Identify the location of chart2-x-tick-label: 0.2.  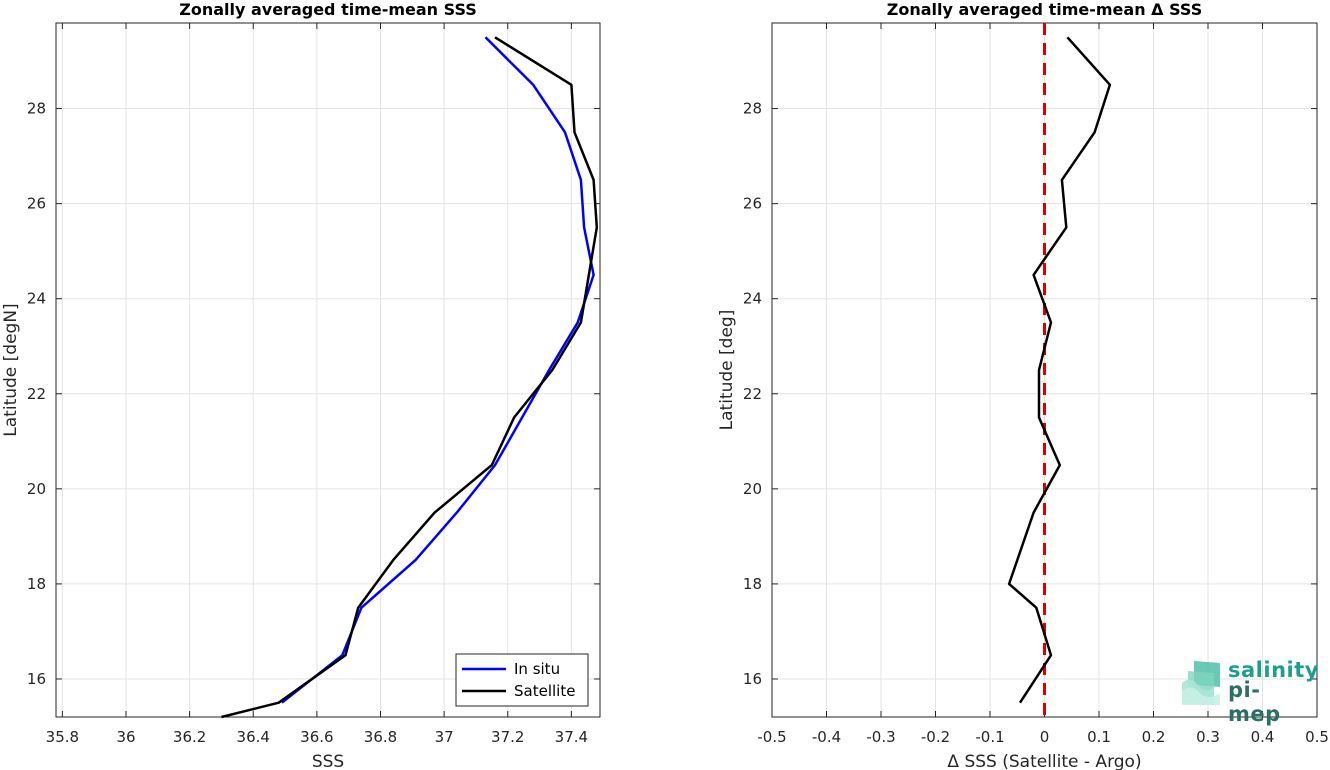
(1154, 737).